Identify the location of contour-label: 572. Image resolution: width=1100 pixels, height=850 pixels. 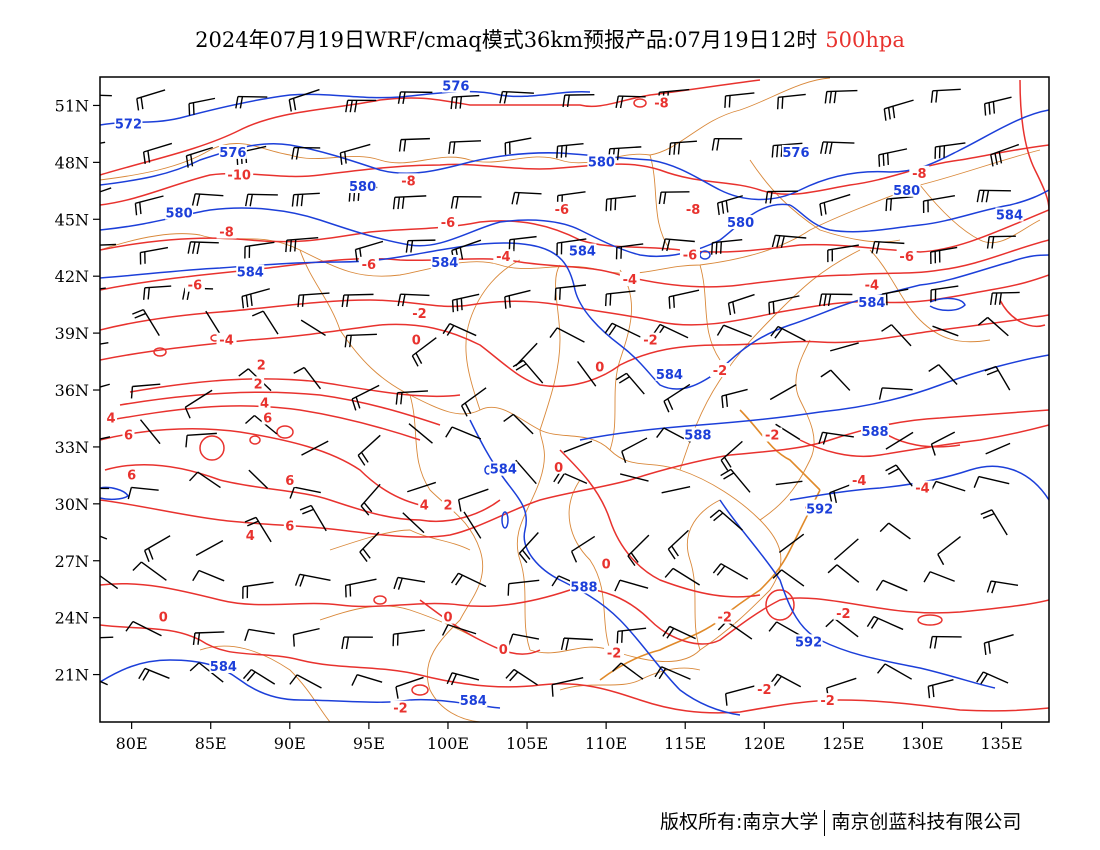
(128, 124).